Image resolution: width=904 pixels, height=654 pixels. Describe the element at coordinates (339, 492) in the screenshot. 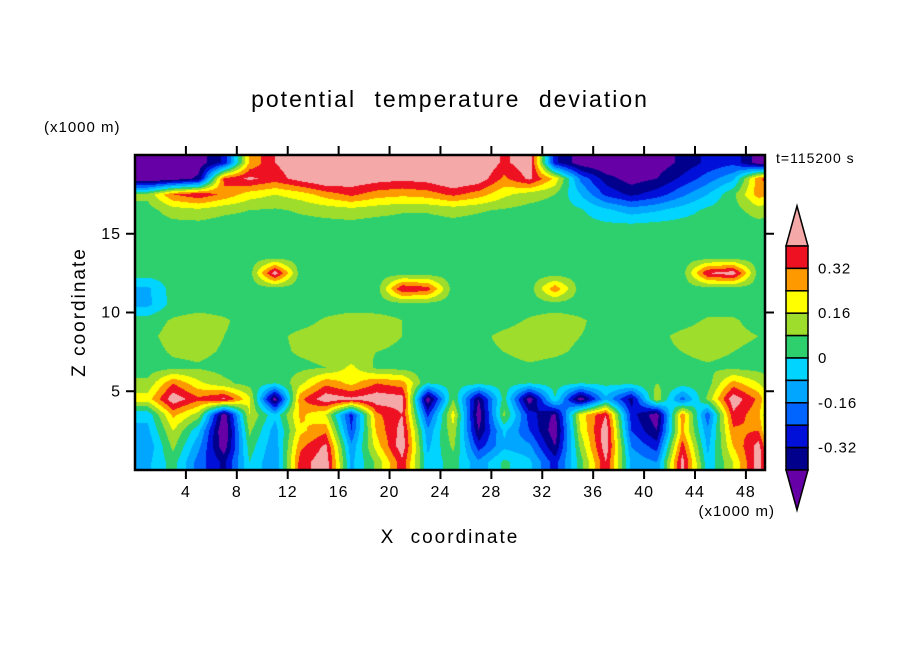

I see `x-tick-label: 16` at that location.